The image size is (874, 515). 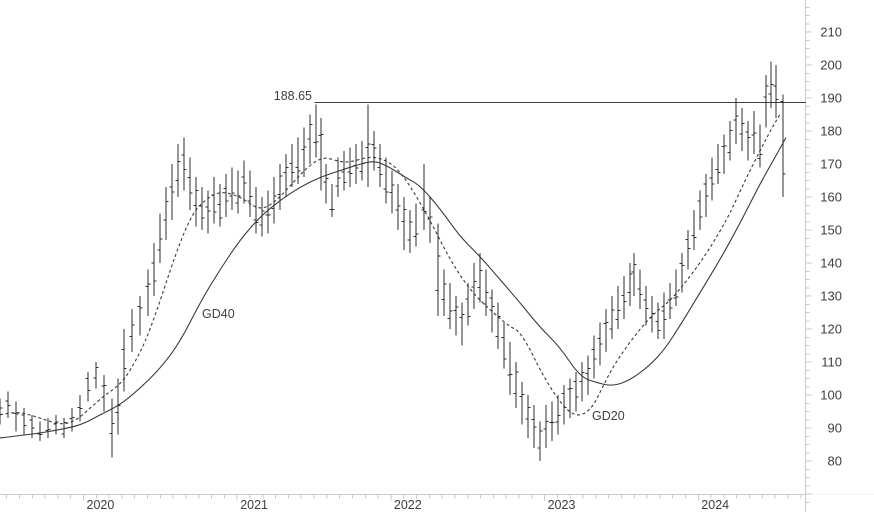 What do you see at coordinates (831, 164) in the screenshot?
I see `y-axis-price-label: 170` at bounding box center [831, 164].